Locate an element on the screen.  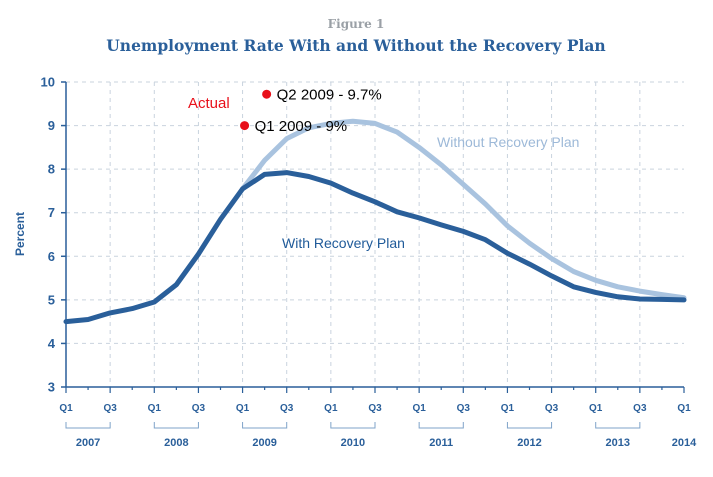
label-without-recovery-plan: Without Recovery Plan is located at coordinates (508, 142).